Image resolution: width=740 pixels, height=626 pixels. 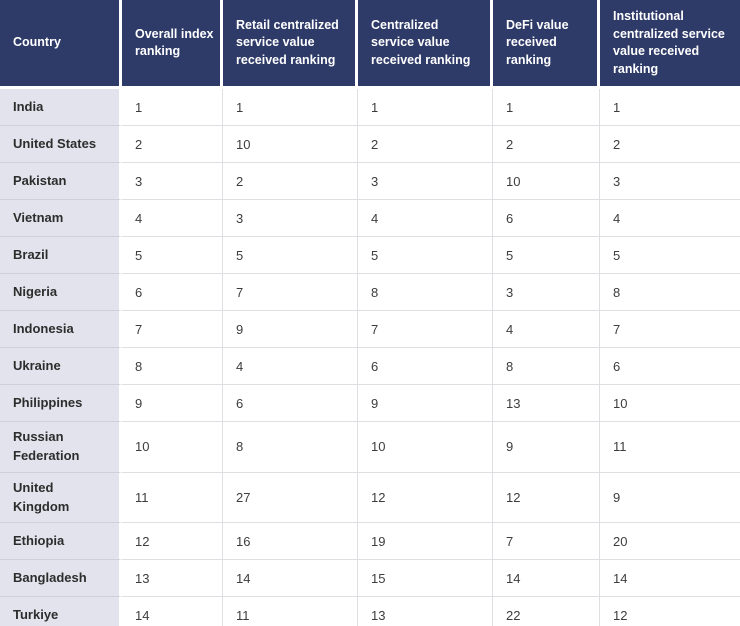 I want to click on country-cell: Brazil, so click(x=61, y=255).